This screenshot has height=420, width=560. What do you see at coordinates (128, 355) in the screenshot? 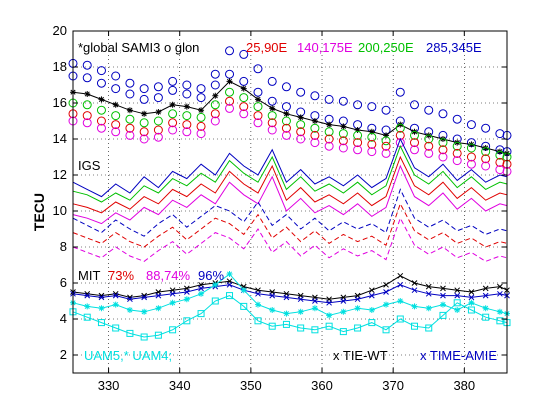
I see `annotation-uam: UAM5,* UAM4;` at bounding box center [128, 355].